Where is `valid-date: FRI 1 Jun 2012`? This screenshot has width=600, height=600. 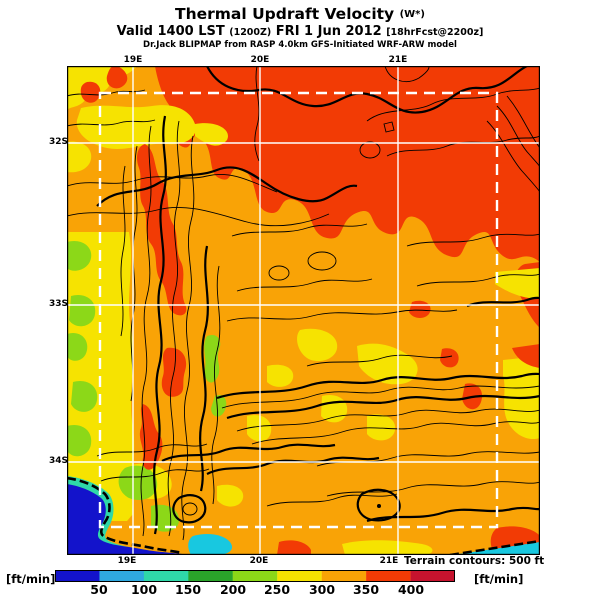
valid-date: FRI 1 Jun 2012 is located at coordinates (328, 31).